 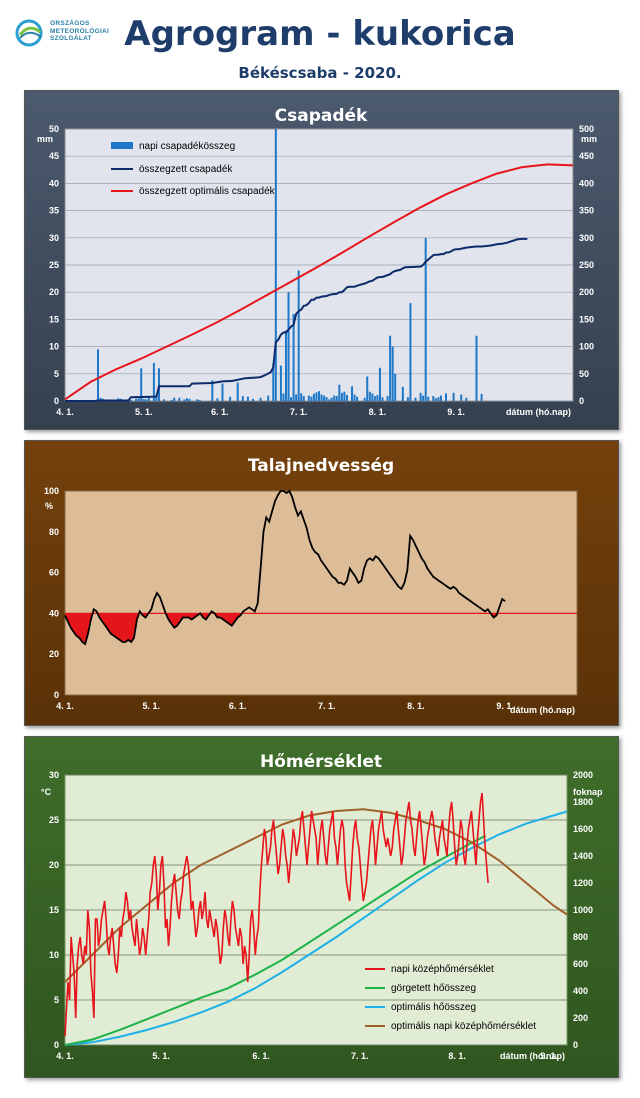 I want to click on x-tick-label: 7. 1., so click(x=299, y=412).